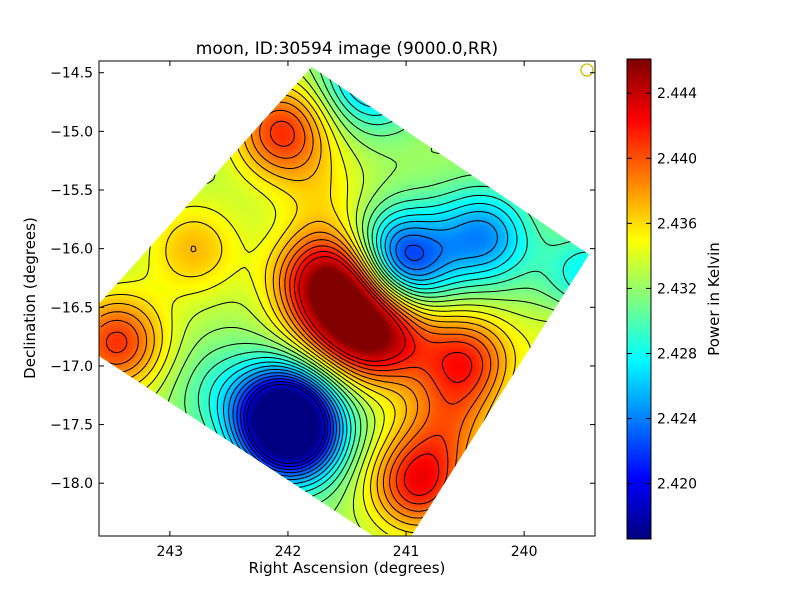 Image resolution: width=800 pixels, height=600 pixels. Describe the element at coordinates (169, 552) in the screenshot. I see `x-tick-label: 243` at that location.